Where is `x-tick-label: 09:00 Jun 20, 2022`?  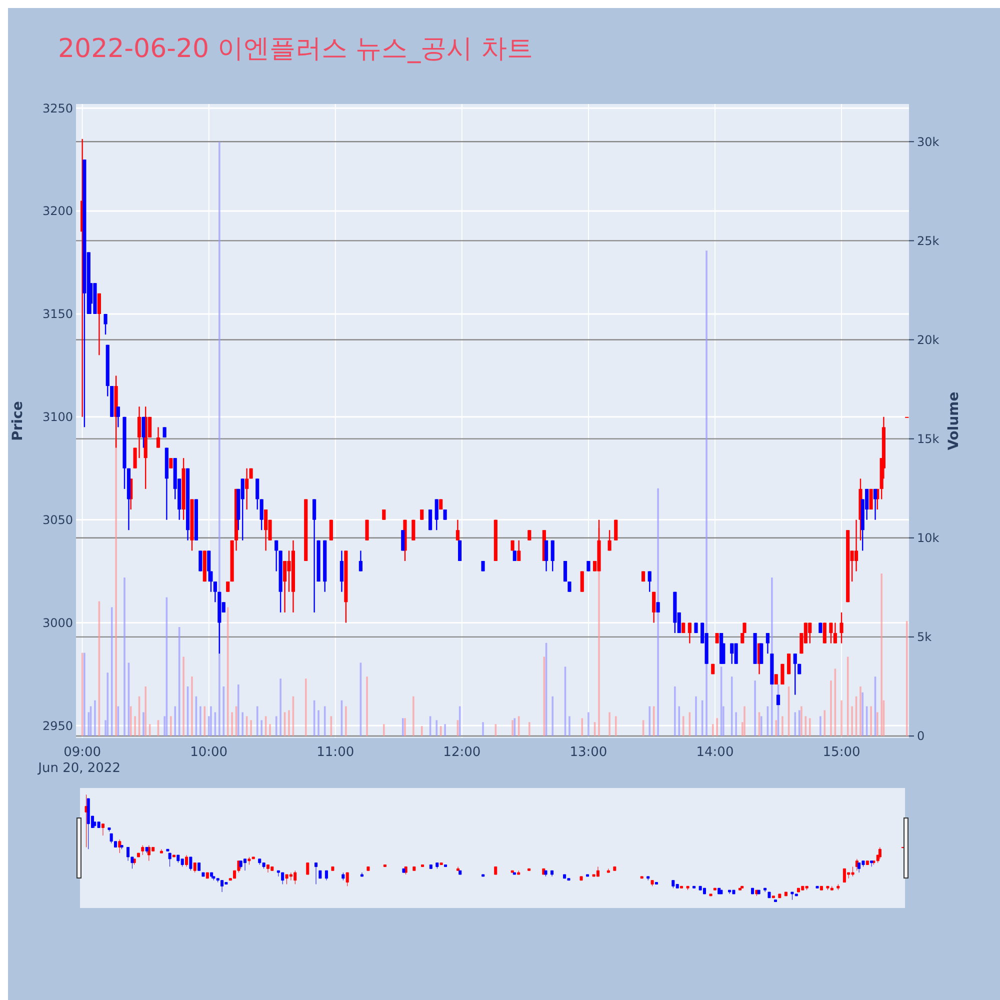
x-tick-label: 09:00 Jun 20, 2022 is located at coordinates (78, 760).